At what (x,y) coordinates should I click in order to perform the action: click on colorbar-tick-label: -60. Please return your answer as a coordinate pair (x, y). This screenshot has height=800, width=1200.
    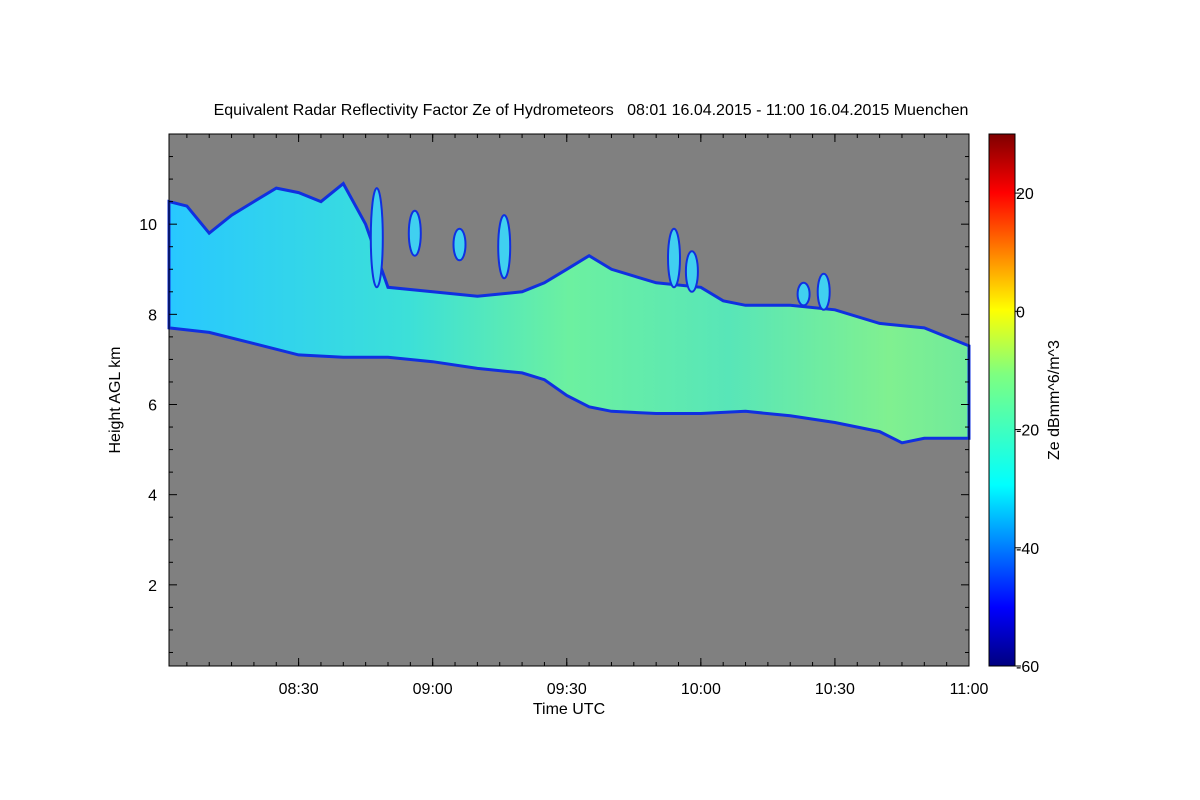
    Looking at the image, I should click on (1027, 667).